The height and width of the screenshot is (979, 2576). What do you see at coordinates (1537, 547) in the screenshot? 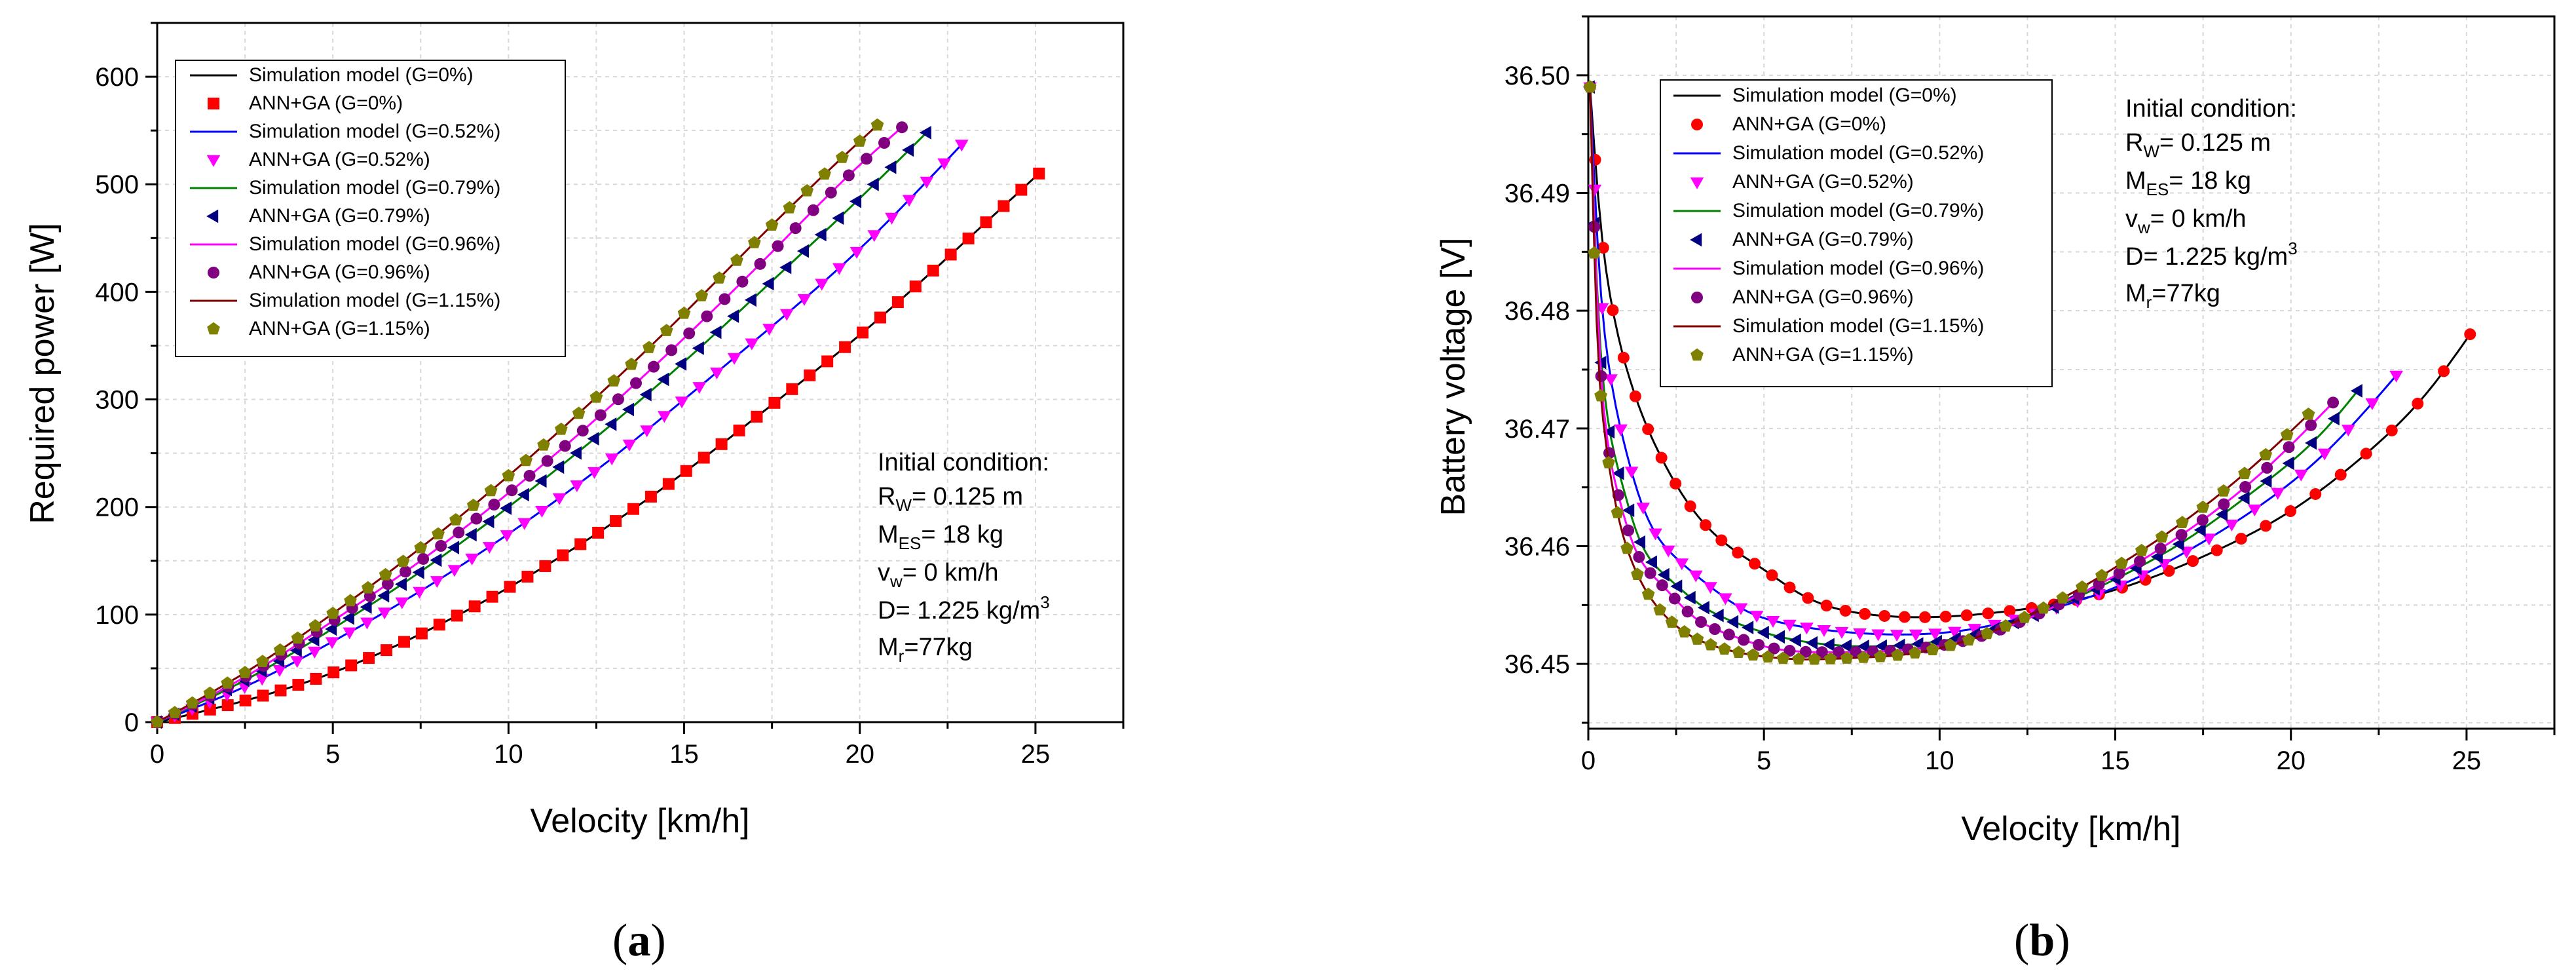
I see `y-tick-label: 36.46` at bounding box center [1537, 547].